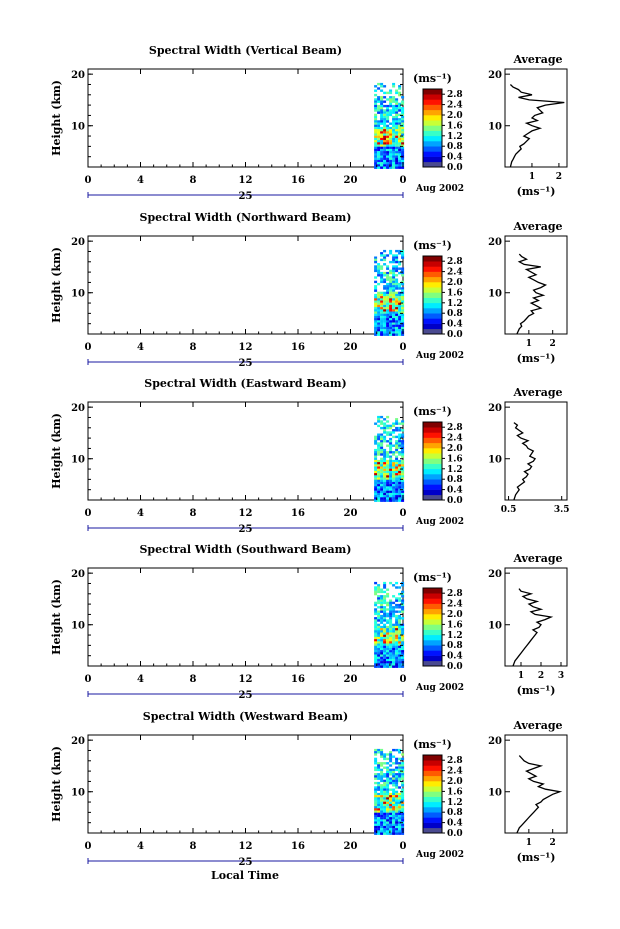 The width and height of the screenshot is (620, 929). What do you see at coordinates (245, 549) in the screenshot?
I see `panel-title: Spectral Width (Southward Beam)` at bounding box center [245, 549].